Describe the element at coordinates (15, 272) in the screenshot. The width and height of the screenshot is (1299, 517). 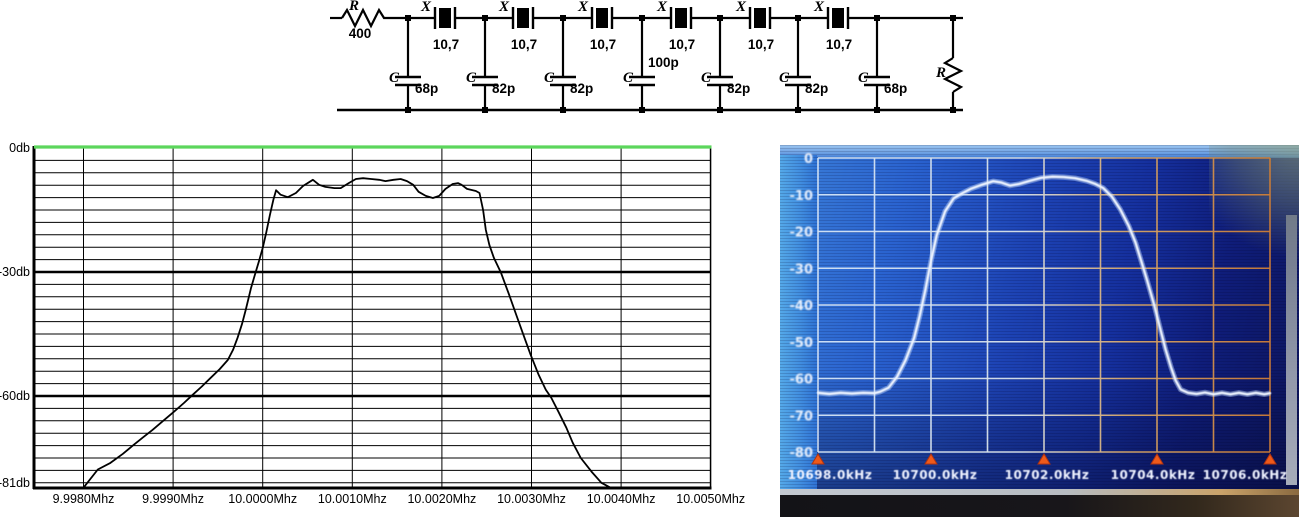
I see `y-tick-label: -30db` at that location.